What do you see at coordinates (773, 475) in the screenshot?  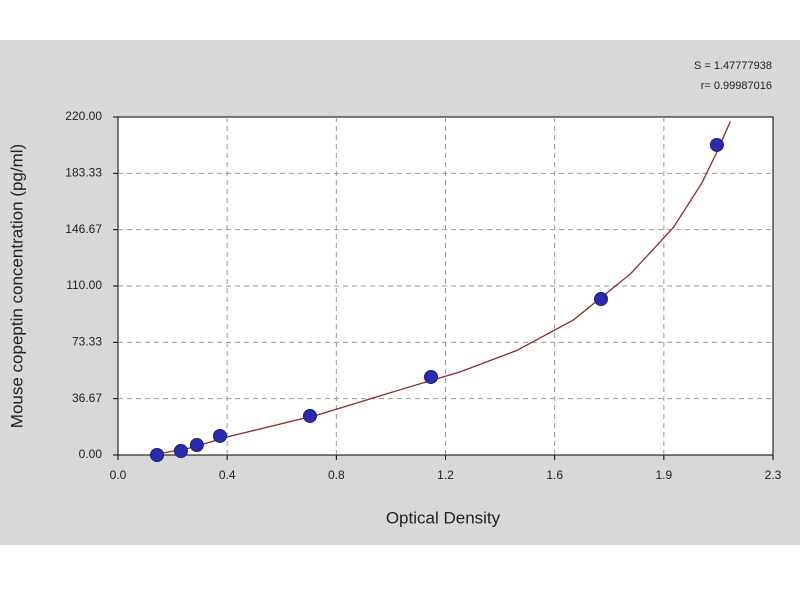 I see `x-tick-label: 2.3` at bounding box center [773, 475].